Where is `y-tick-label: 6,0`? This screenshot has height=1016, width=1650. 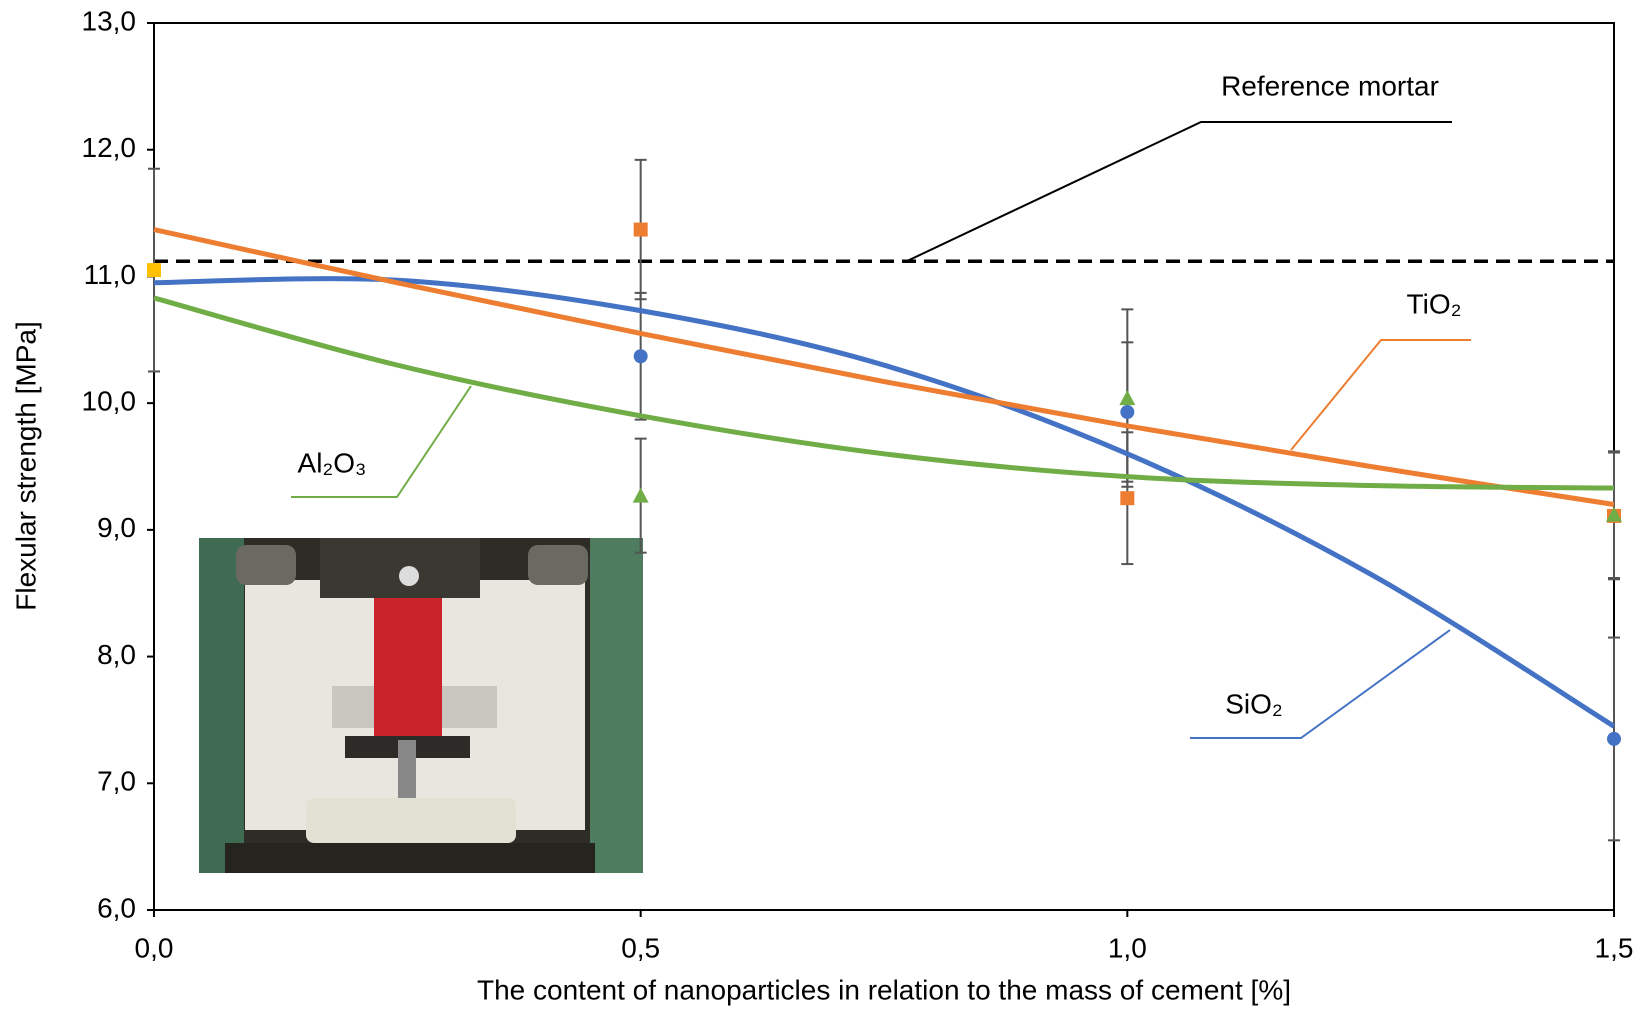
y-tick-label: 6,0 is located at coordinates (116, 907).